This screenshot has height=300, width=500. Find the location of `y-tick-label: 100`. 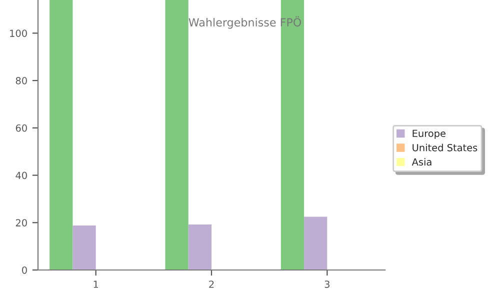

y-tick-label: 100 is located at coordinates (18, 33).